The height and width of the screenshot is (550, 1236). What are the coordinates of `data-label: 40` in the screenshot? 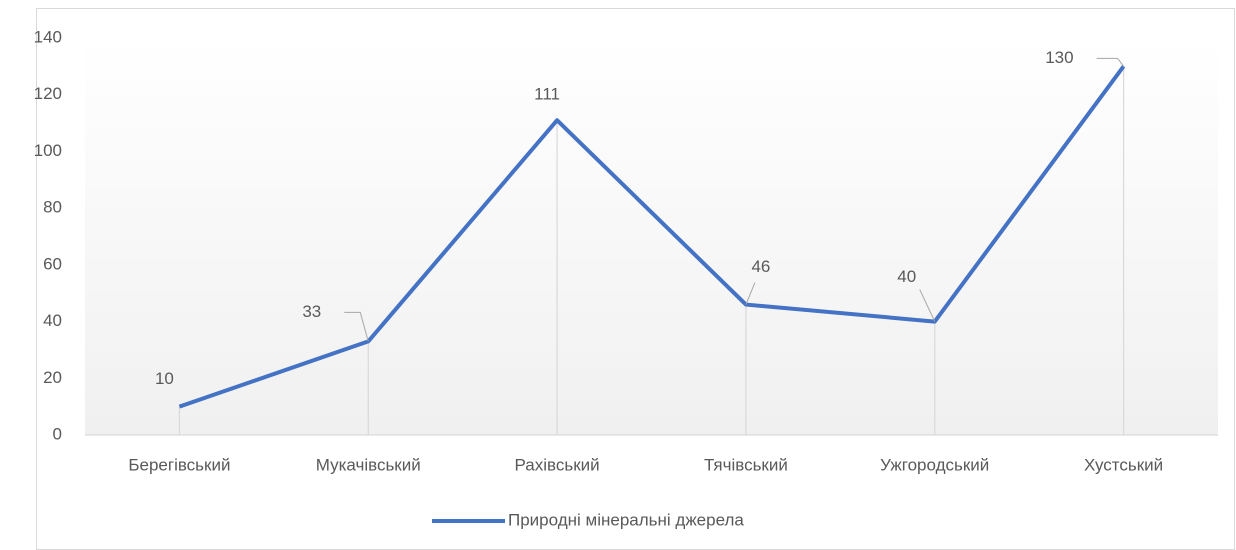 It's located at (906, 276).